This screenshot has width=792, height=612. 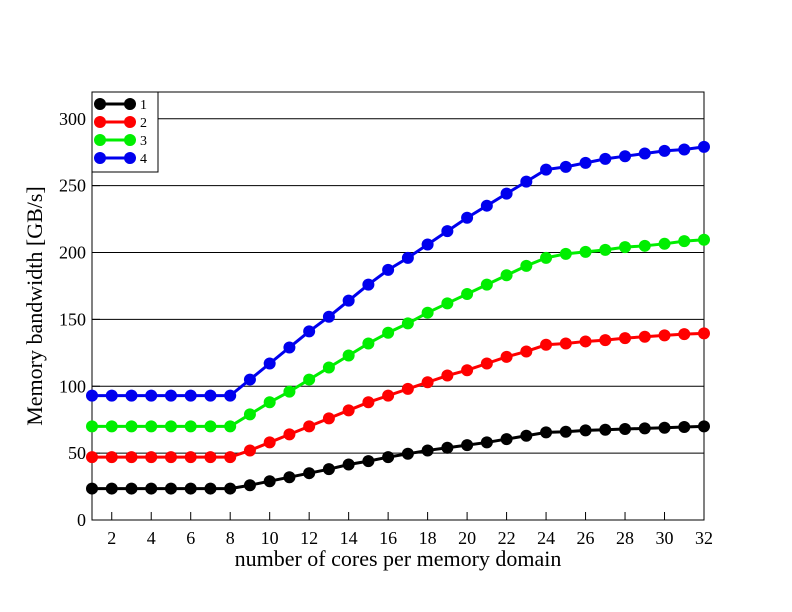 I want to click on x-tick-label: 20, so click(x=467, y=538).